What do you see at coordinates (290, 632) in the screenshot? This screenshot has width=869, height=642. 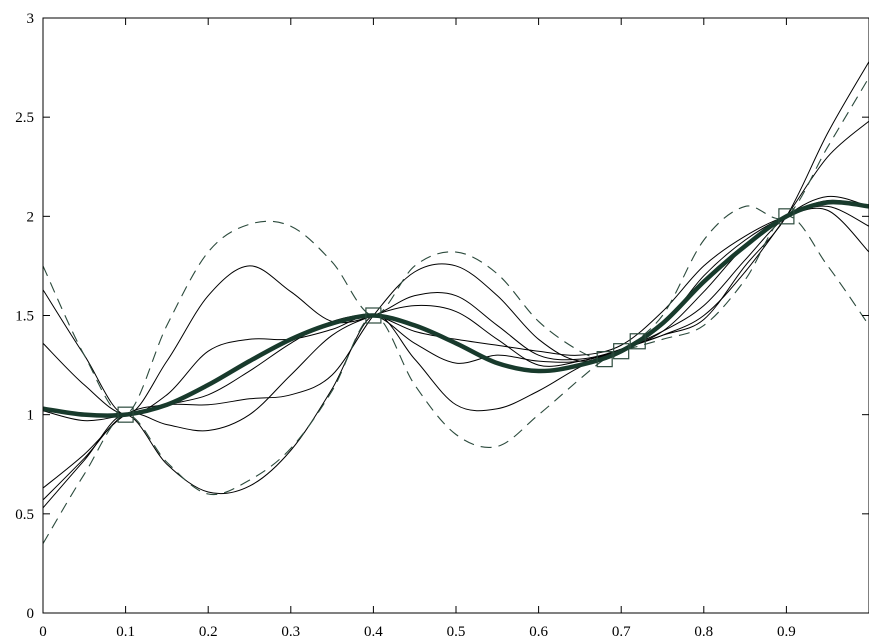 I see `x-tick-label: 0.3` at bounding box center [290, 632].